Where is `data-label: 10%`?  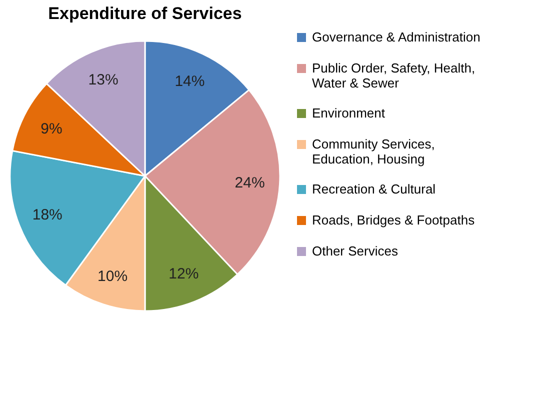 data-label: 10% is located at coordinates (113, 276).